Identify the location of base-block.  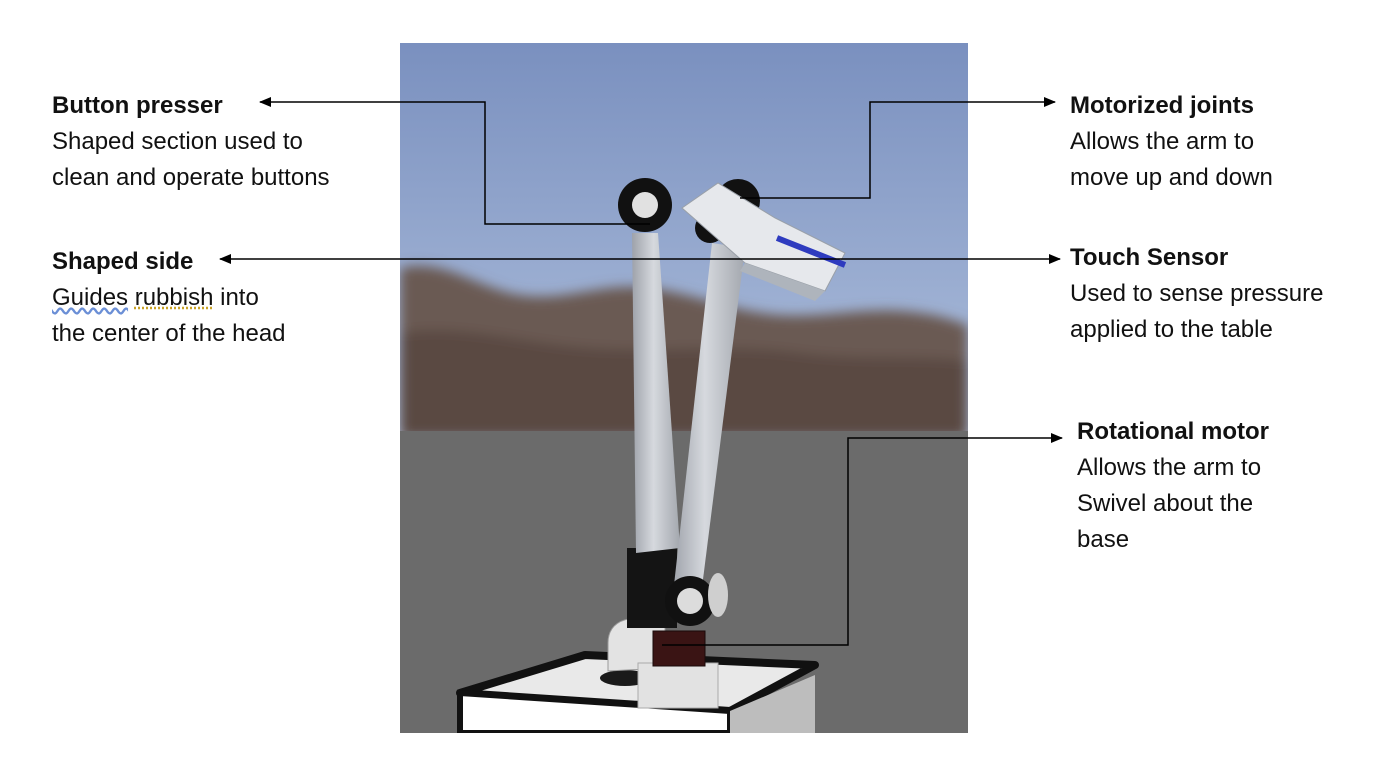
(678, 685).